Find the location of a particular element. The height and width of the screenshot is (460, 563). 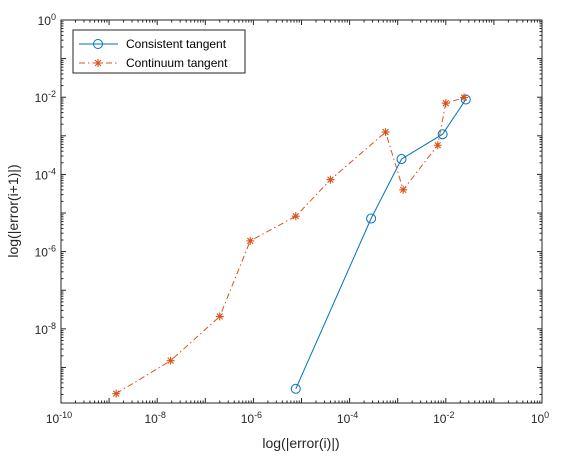

y-axis-label: log(|error(i+1)|) is located at coordinates (13, 210).